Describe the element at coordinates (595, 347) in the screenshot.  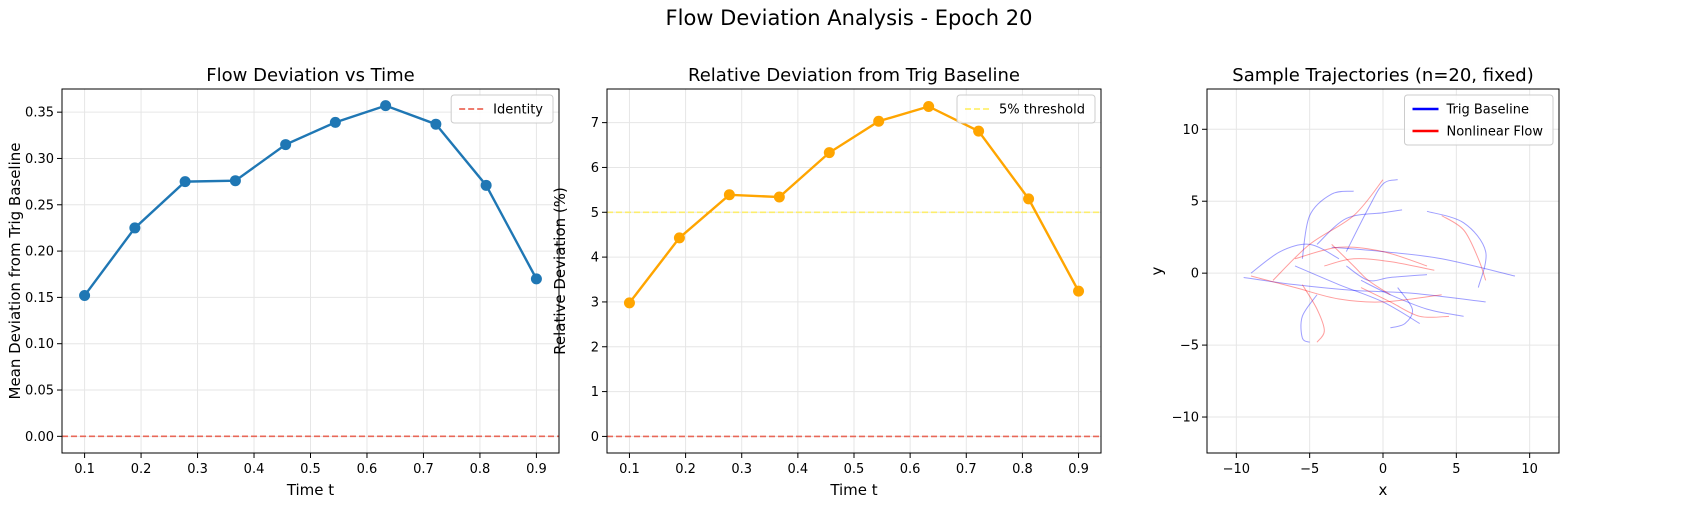
I see `y-tick-label: 2` at that location.